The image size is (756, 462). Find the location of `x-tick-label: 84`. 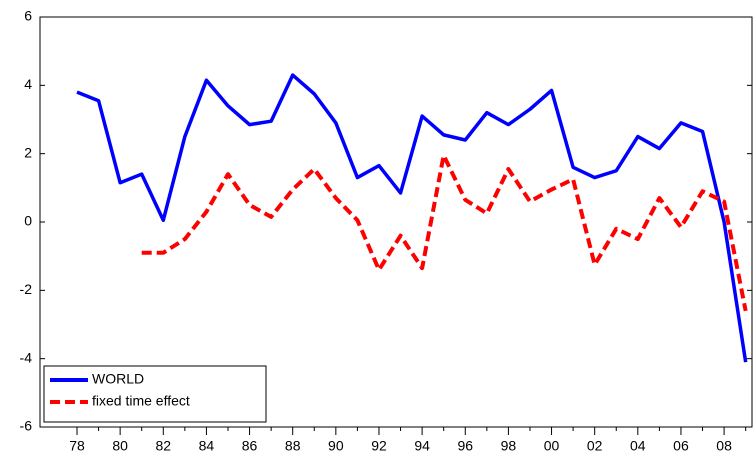

x-tick-label: 84 is located at coordinates (207, 446).